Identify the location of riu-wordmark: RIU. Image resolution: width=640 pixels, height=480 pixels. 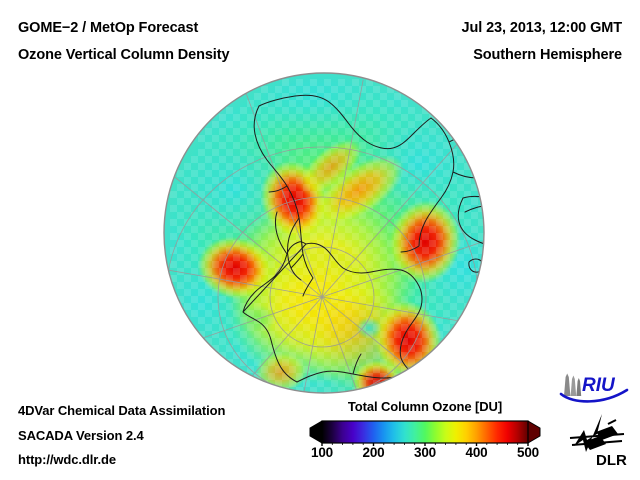
(599, 385).